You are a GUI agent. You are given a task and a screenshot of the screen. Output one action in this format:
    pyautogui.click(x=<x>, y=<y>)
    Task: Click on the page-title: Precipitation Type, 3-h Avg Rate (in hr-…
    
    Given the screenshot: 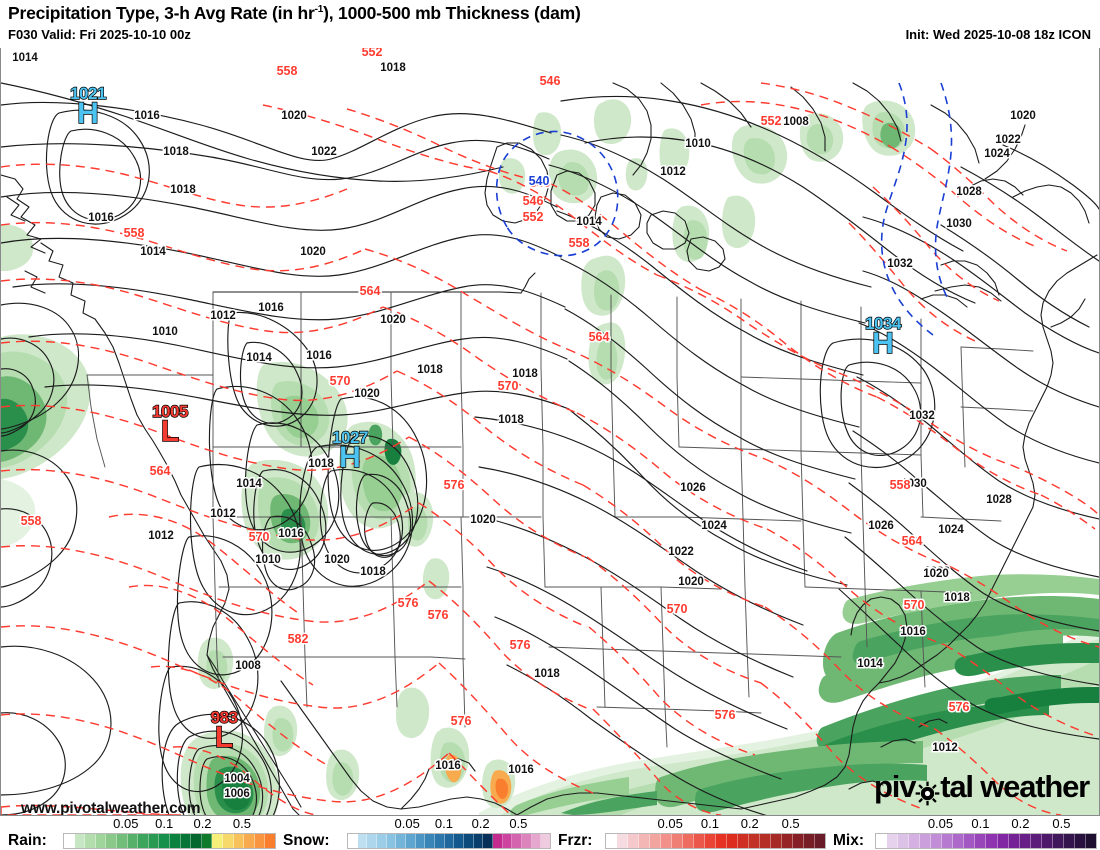 What is the action you would take?
    pyautogui.click(x=294, y=13)
    